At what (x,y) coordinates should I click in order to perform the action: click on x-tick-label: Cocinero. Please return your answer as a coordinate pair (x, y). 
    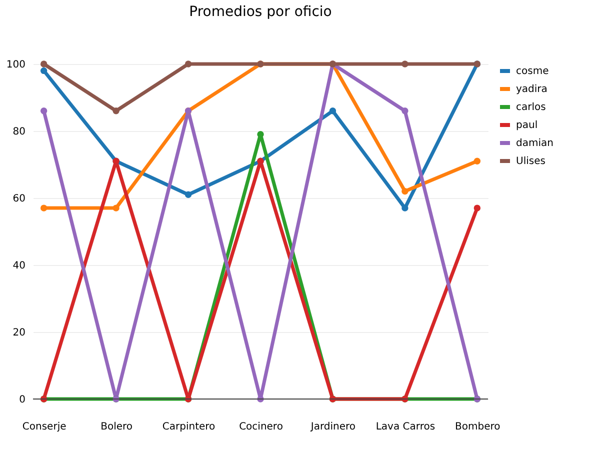
    Looking at the image, I should click on (261, 427).